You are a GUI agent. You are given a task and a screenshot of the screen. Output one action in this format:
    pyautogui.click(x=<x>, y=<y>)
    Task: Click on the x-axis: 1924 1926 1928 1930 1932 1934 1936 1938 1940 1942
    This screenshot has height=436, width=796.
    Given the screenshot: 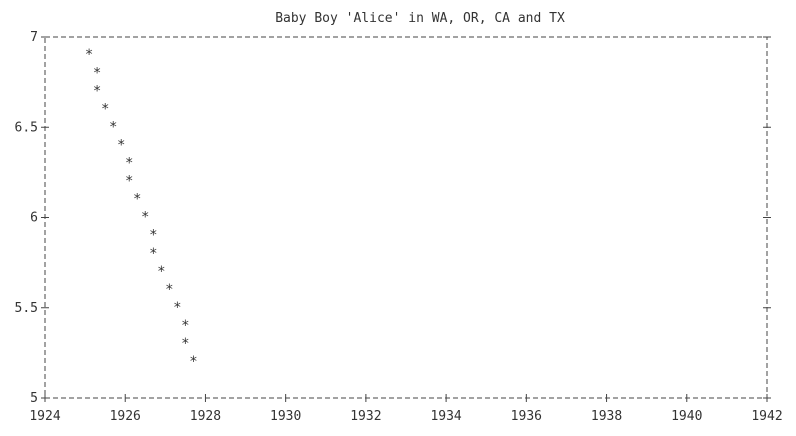 What is the action you would take?
    pyautogui.click(x=406, y=409)
    